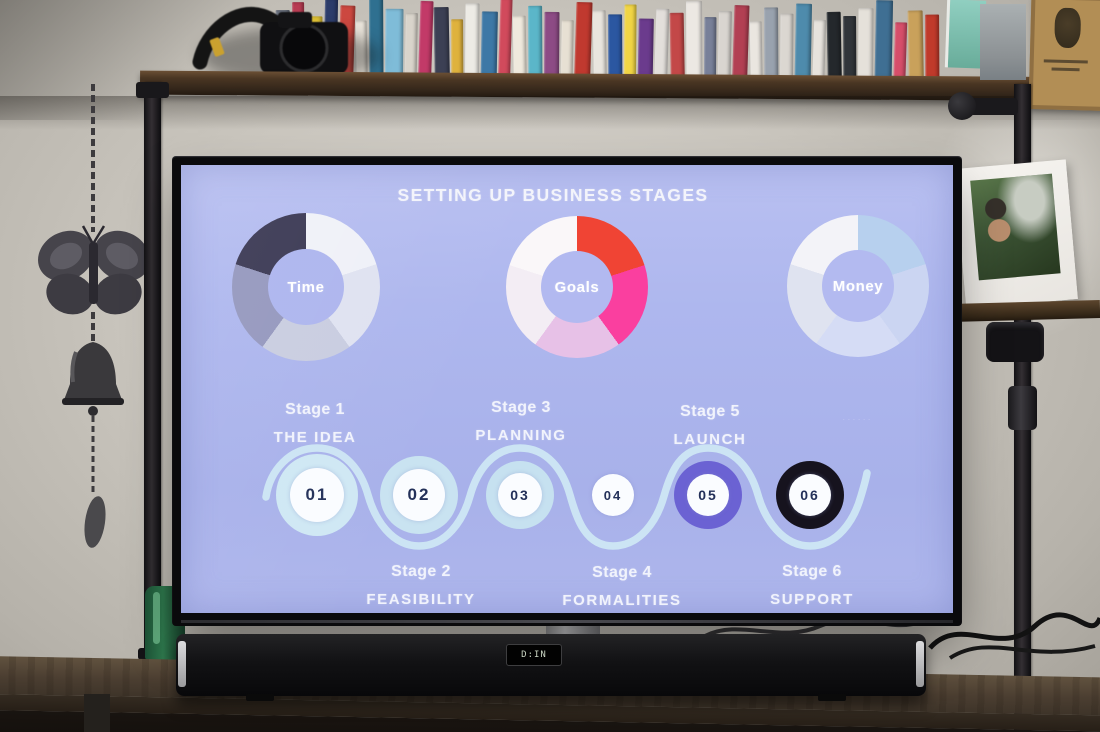  Describe the element at coordinates (152, 371) in the screenshot. I see `shelf-pole-left` at that location.